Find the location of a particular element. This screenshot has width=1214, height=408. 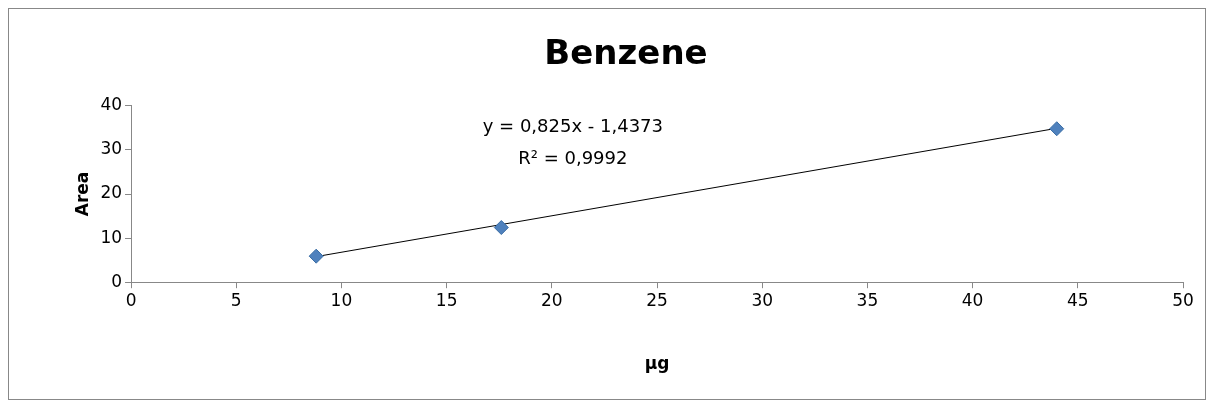

x-tick-label: 30 is located at coordinates (762, 299).